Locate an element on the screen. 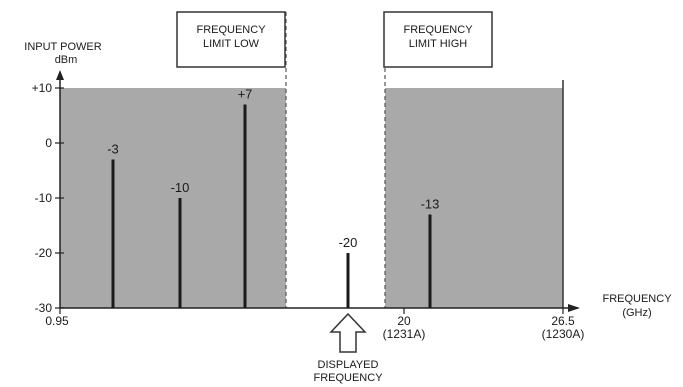  y-tick-label: -20 is located at coordinates (44, 253).